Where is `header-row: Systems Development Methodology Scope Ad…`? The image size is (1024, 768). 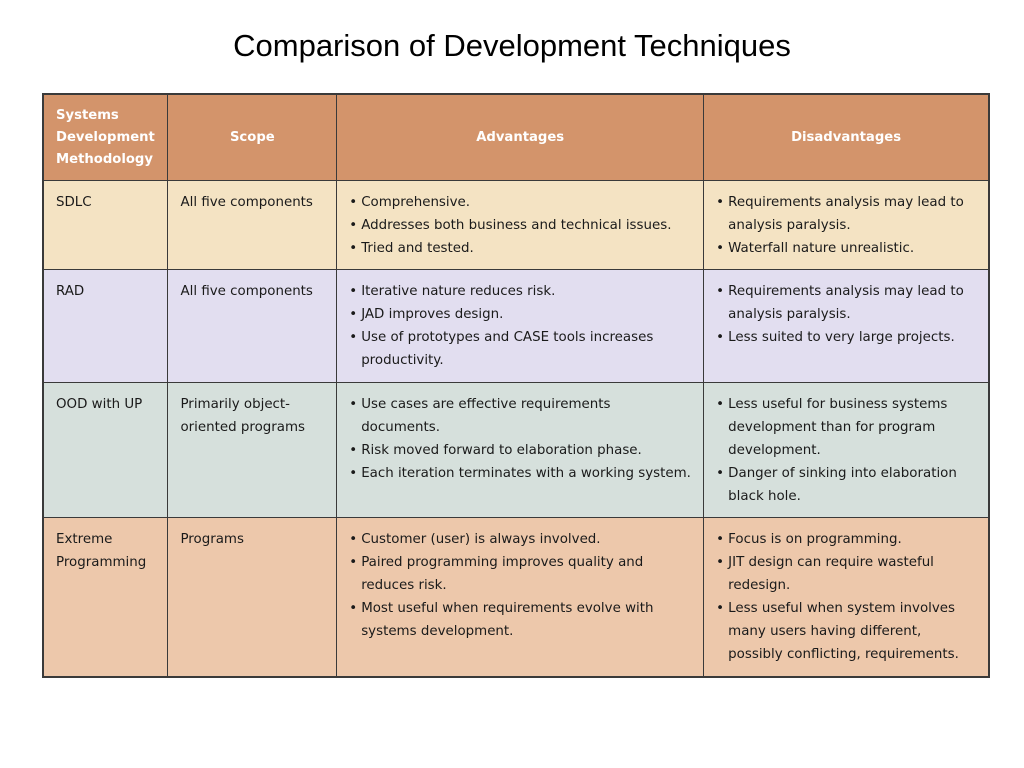 header-row: Systems Development Methodology Scope Ad… is located at coordinates (516, 137).